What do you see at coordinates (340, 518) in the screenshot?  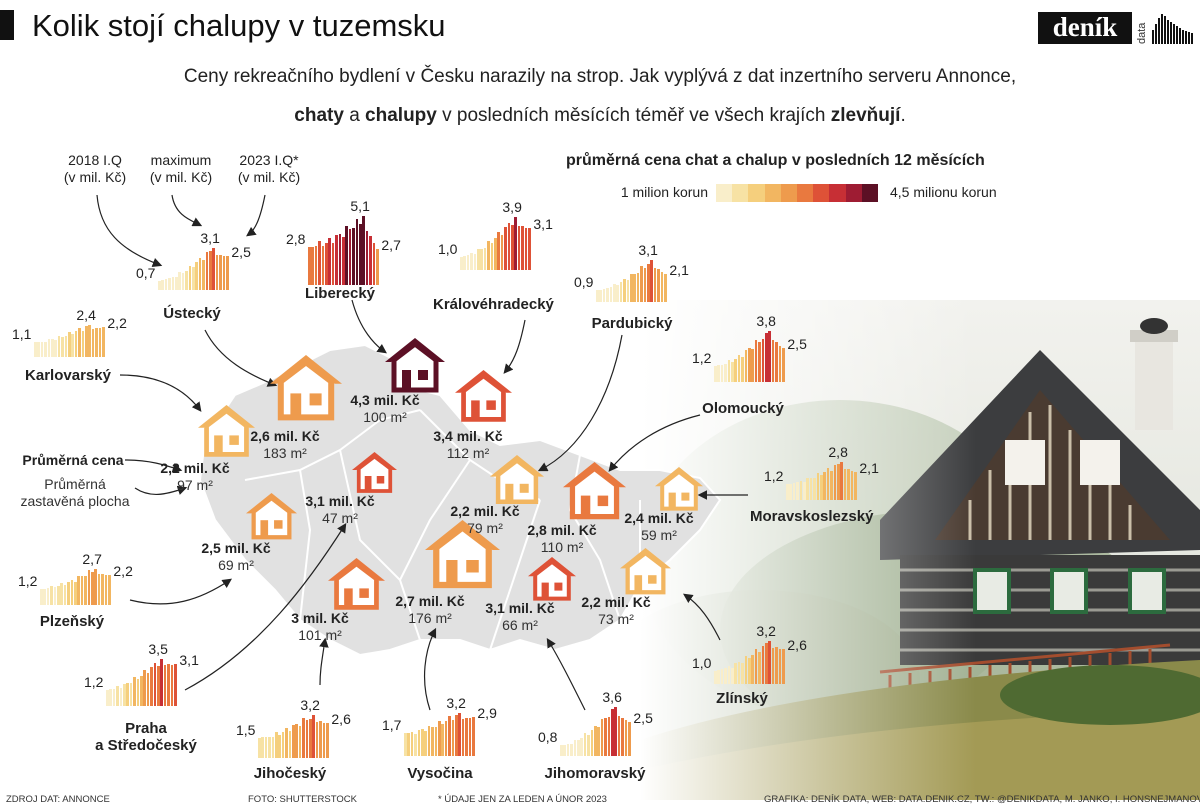 I see `area-label: 47 m²` at bounding box center [340, 518].